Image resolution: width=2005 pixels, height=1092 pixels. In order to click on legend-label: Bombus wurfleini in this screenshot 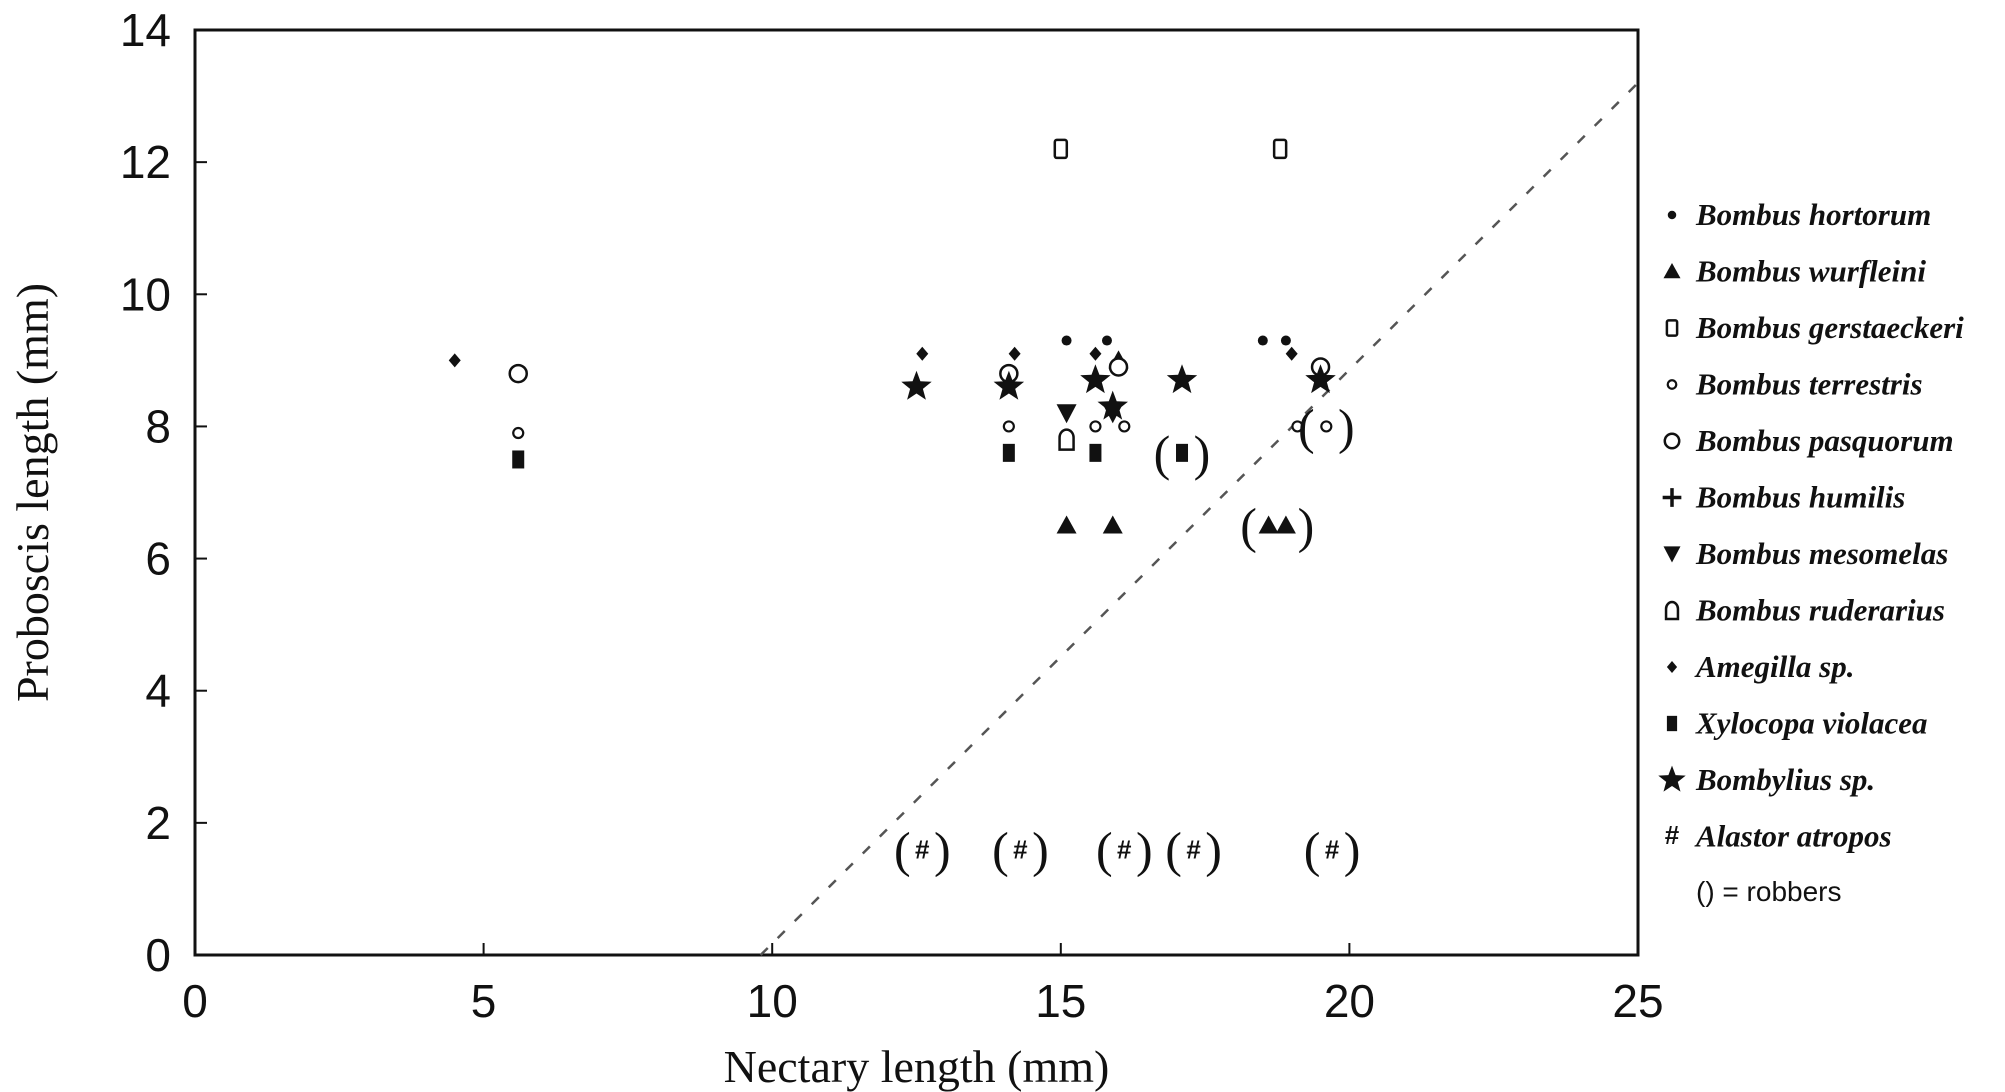, I will do `click(1810, 271)`.